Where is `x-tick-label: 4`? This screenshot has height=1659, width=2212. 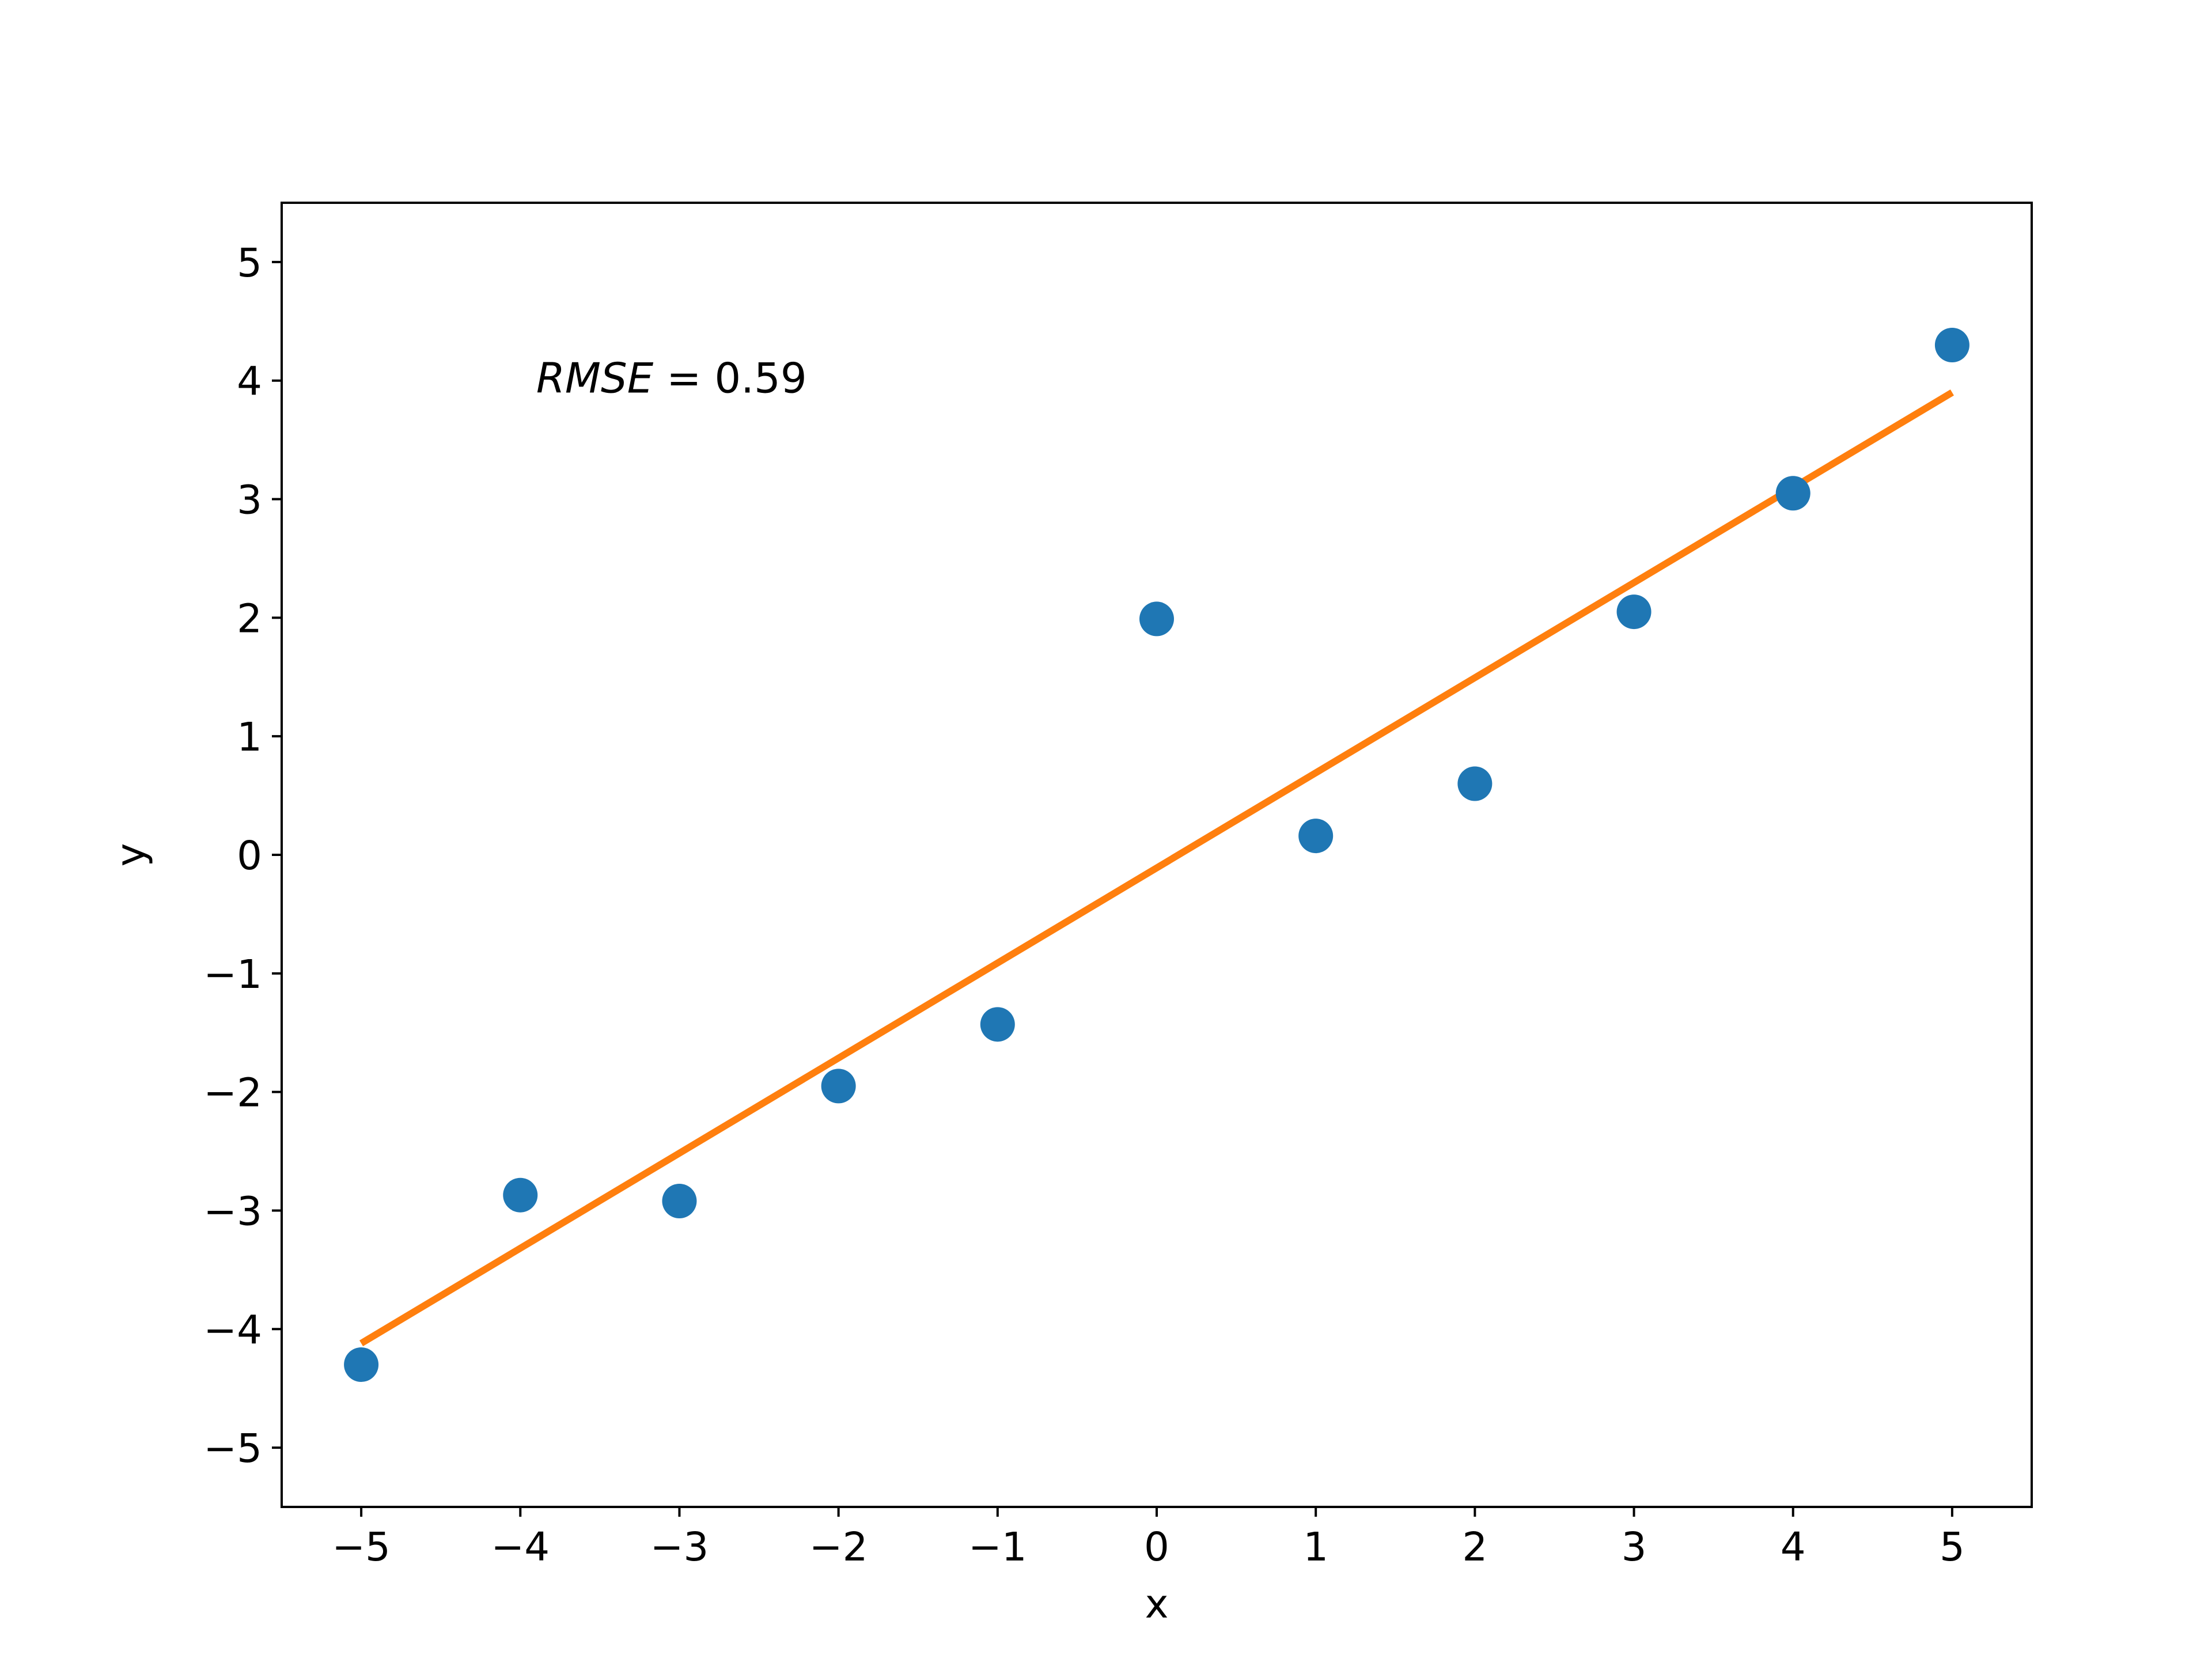 x-tick-label: 4 is located at coordinates (1793, 1547).